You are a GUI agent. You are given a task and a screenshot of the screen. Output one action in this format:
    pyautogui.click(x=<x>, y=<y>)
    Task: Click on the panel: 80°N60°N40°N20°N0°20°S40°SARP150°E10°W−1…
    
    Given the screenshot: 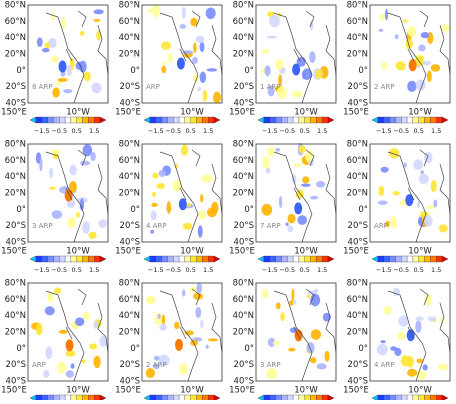 What is the action you would take?
    pyautogui.click(x=55, y=340)
    